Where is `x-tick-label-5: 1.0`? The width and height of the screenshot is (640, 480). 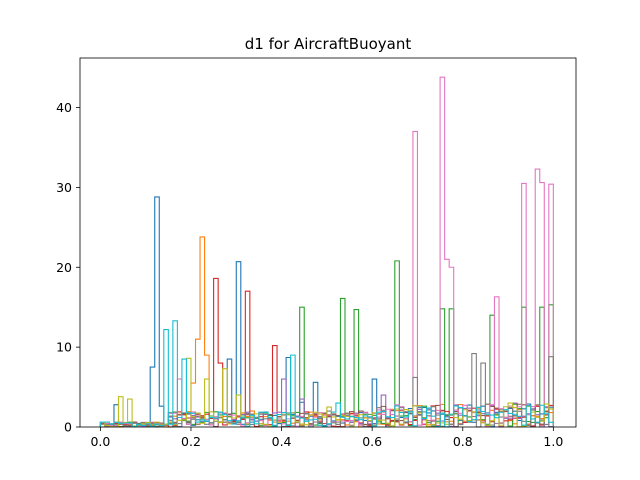 x-tick-label-5: 1.0 is located at coordinates (553, 441).